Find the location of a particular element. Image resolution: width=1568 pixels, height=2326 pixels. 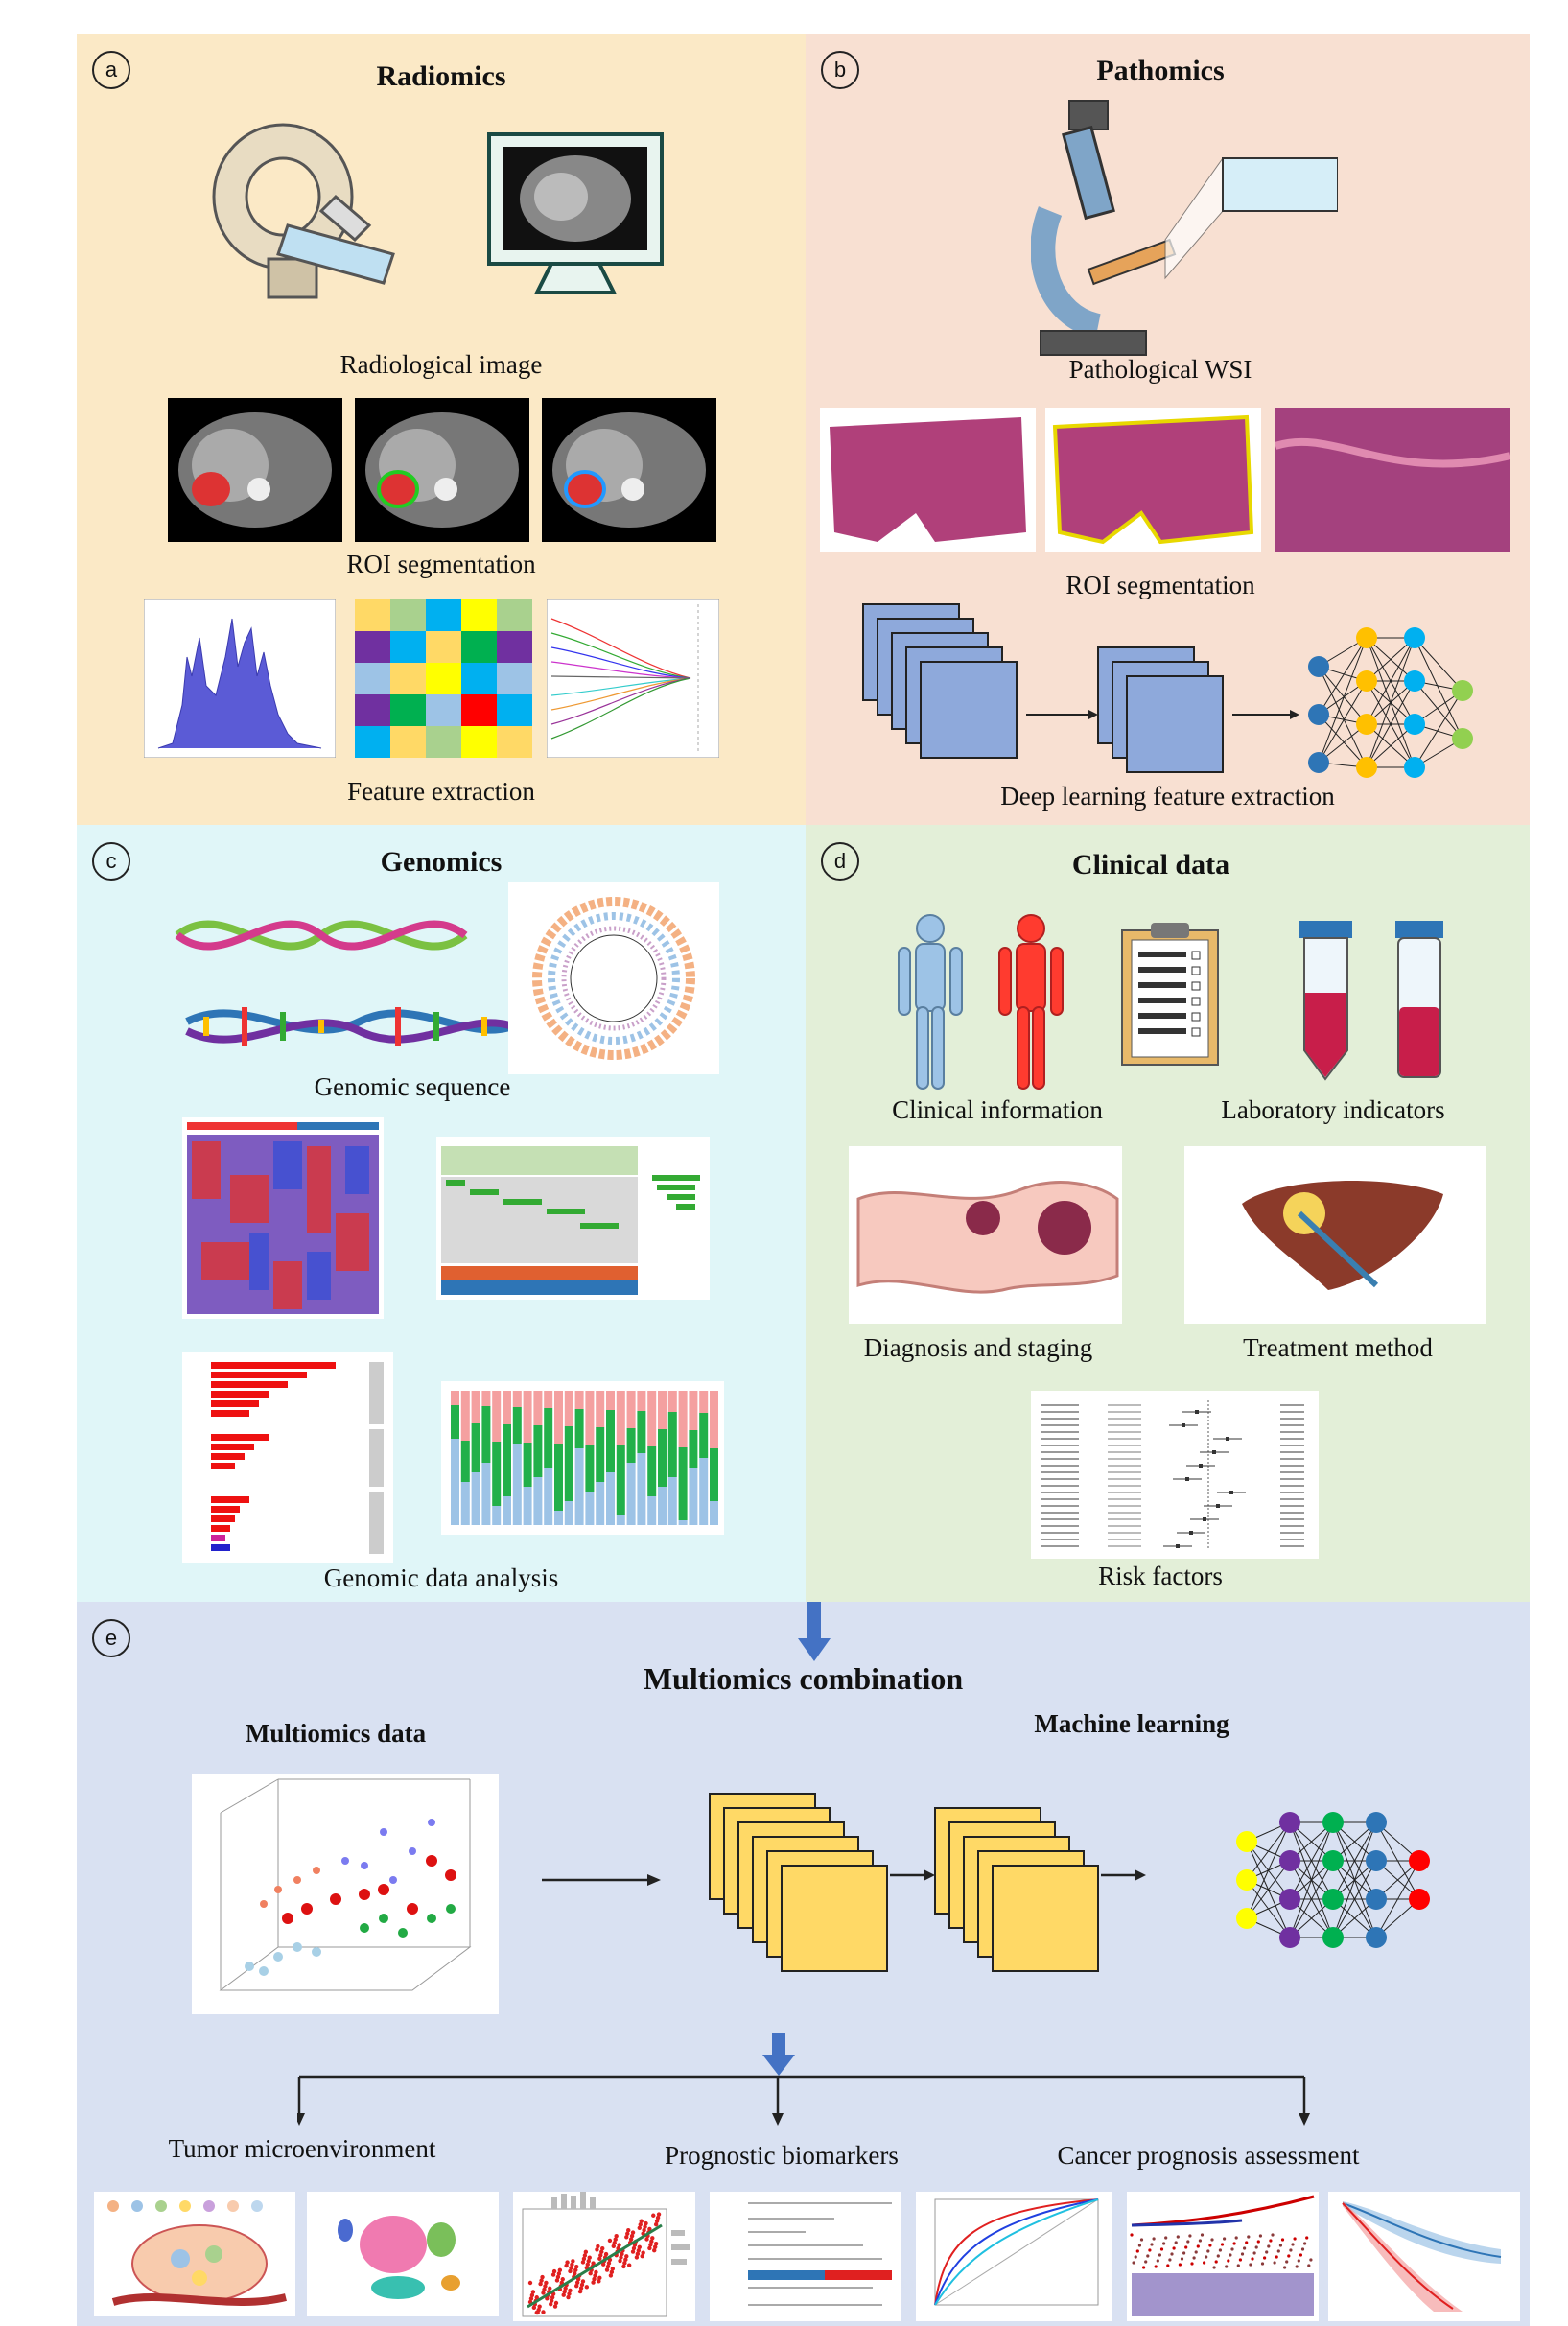

risk-score-plot is located at coordinates (1223, 2256).